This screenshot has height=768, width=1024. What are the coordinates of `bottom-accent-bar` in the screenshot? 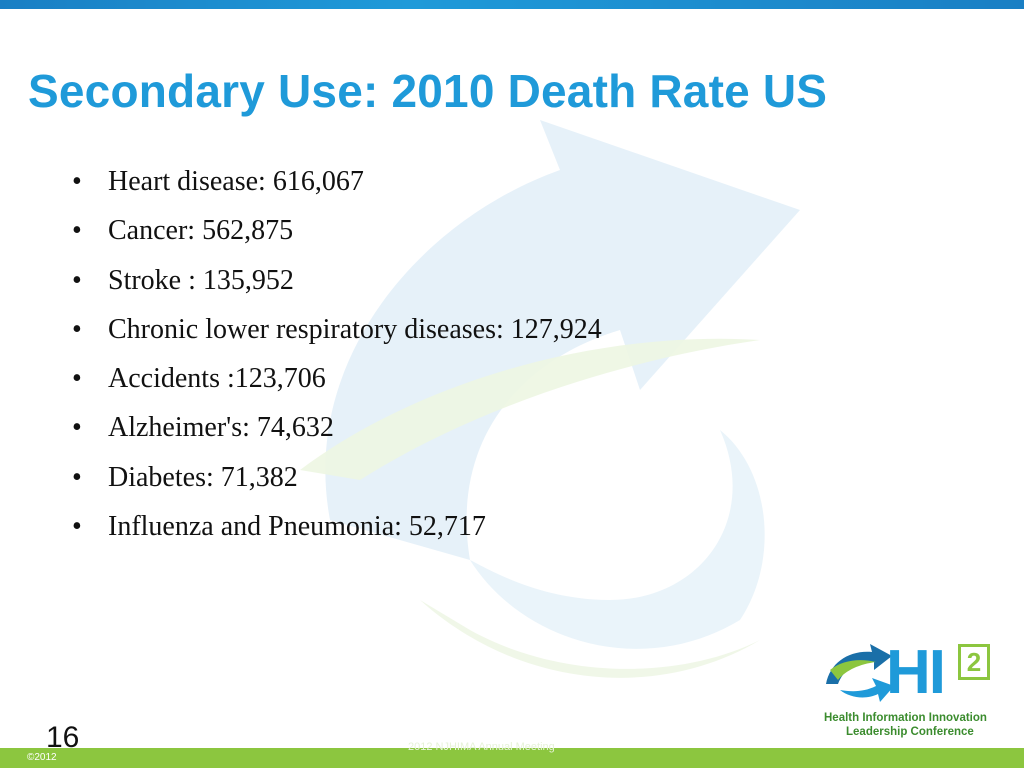 It's located at (512, 758).